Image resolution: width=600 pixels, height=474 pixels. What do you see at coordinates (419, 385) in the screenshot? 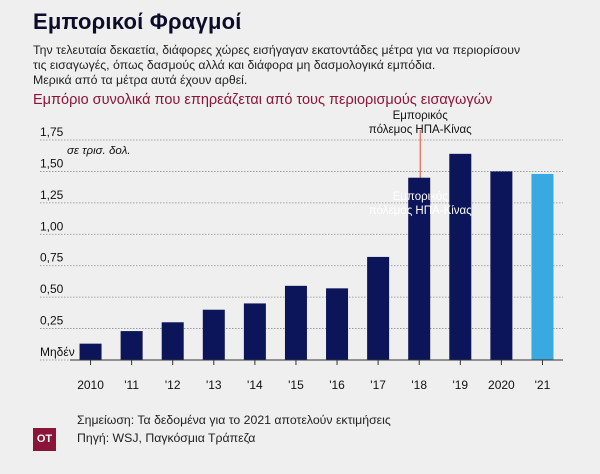
I see `x-tick-label: '18` at bounding box center [419, 385].